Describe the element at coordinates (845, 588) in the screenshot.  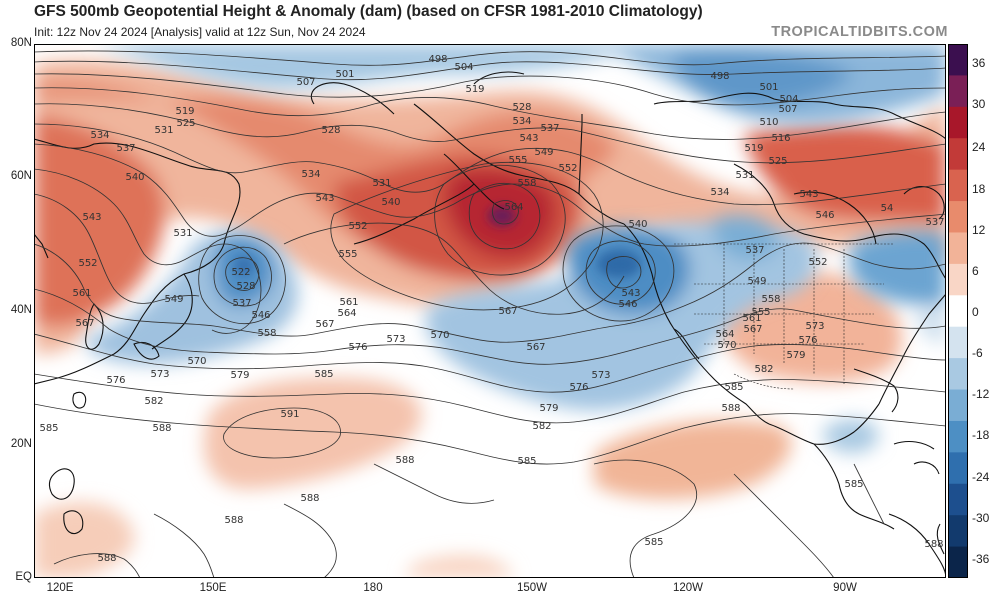
I see `lon-label-90w: 90W` at that location.